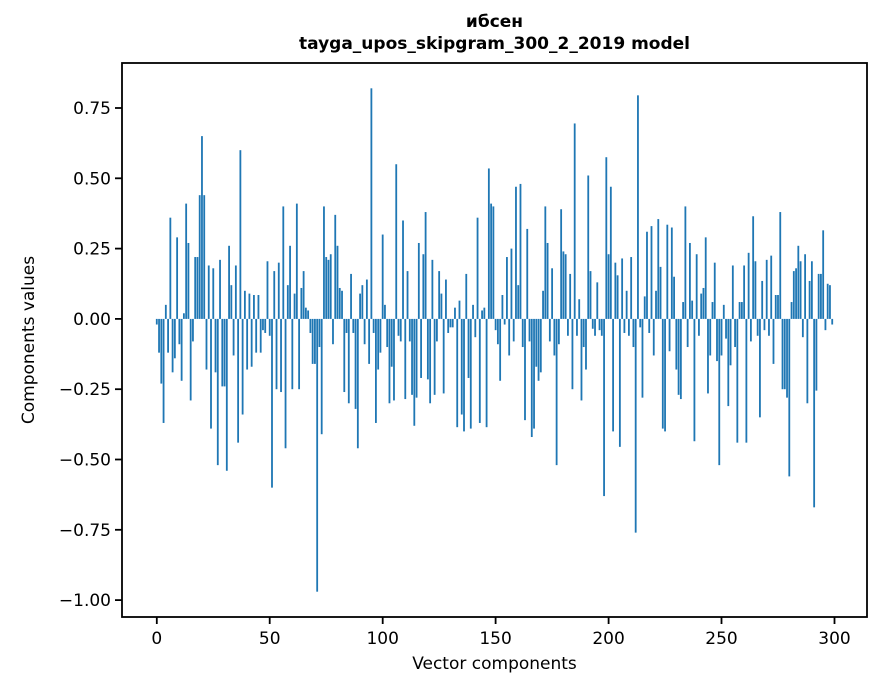 The width and height of the screenshot is (880, 696). Describe the element at coordinates (92, 109) in the screenshot. I see `y-tick-label: 0.75` at that location.